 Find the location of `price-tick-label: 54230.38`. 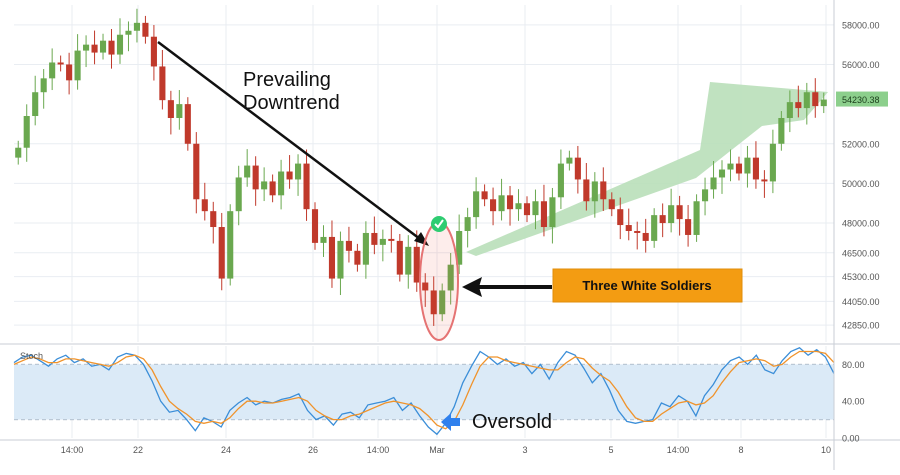

price-tick-label: 54230.38 is located at coordinates (861, 100).